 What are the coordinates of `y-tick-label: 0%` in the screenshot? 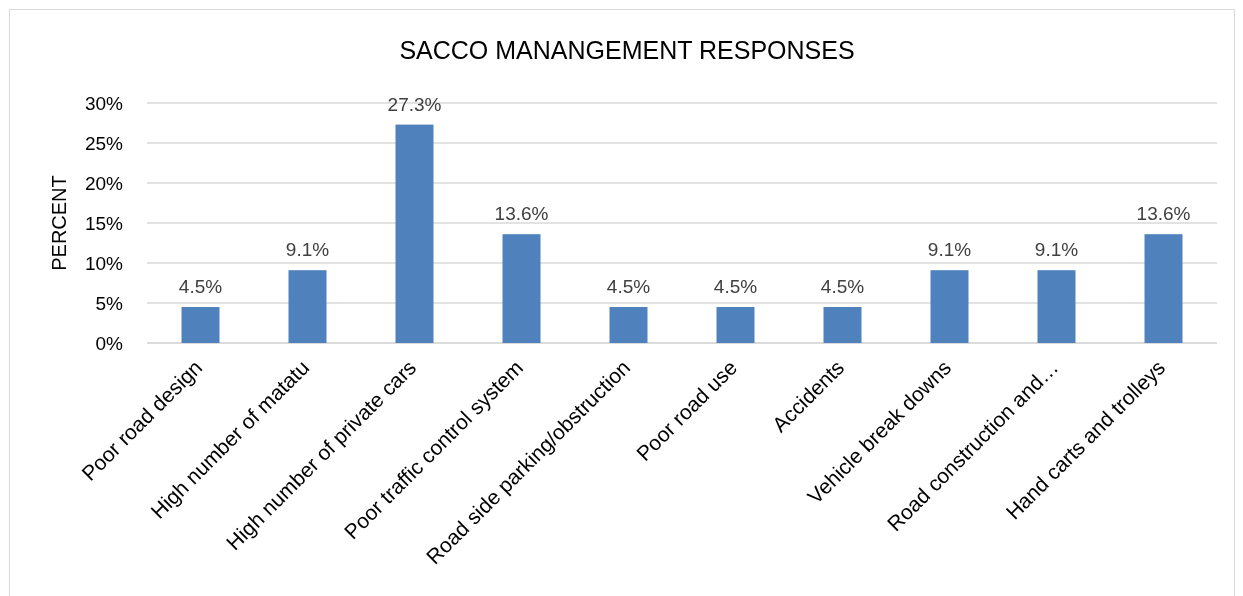 It's located at (109, 343).